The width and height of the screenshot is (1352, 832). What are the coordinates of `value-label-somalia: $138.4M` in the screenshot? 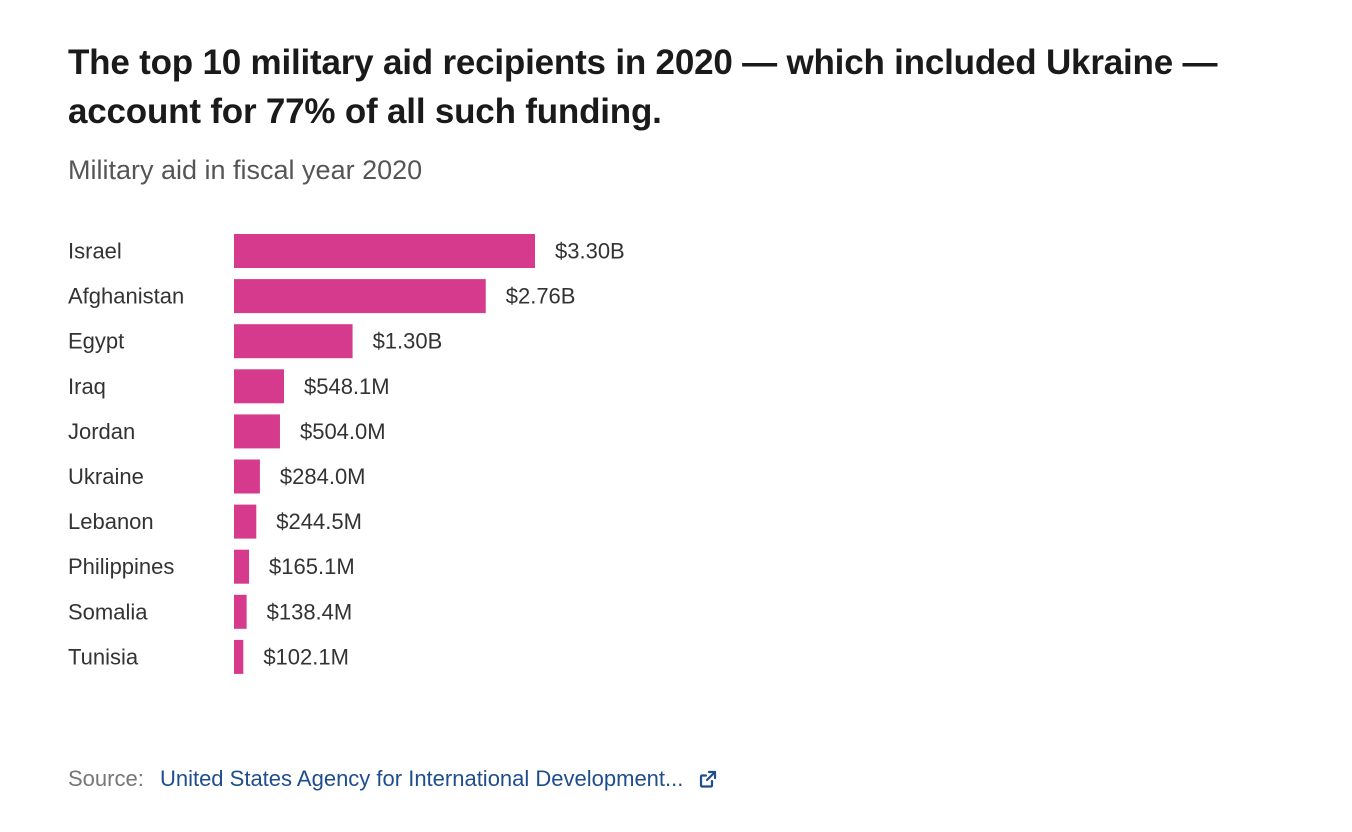 It's located at (310, 611).